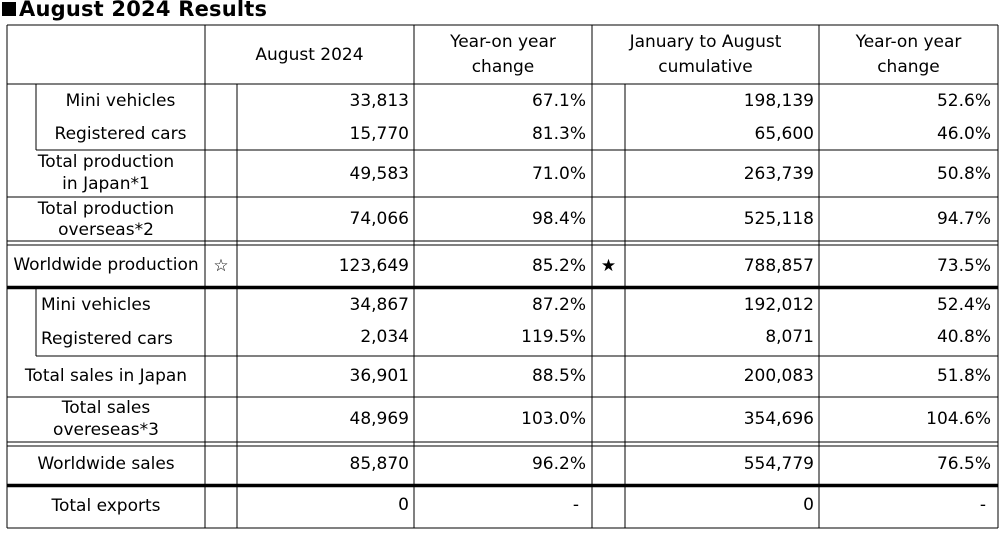  Describe the element at coordinates (778, 101) in the screenshot. I see `cell-cumulative: 198,139` at that location.